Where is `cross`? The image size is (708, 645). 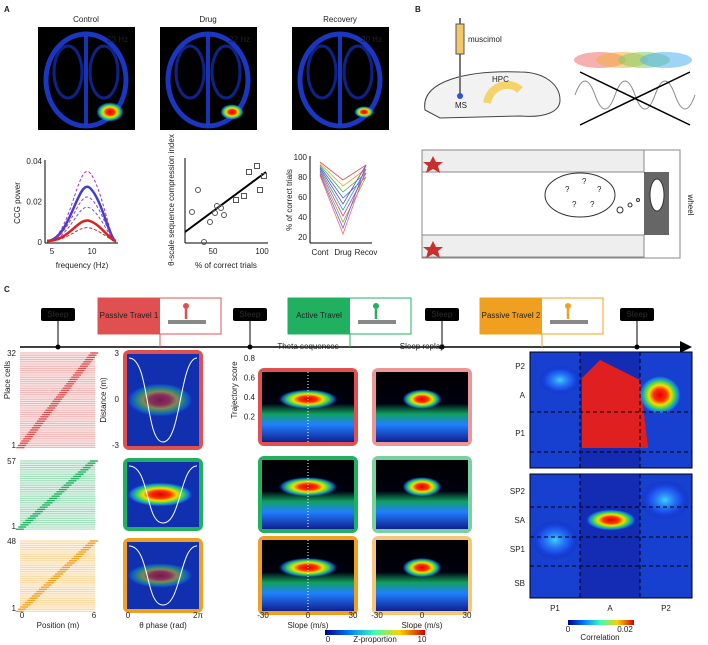
cross is located at coordinates (635, 98).